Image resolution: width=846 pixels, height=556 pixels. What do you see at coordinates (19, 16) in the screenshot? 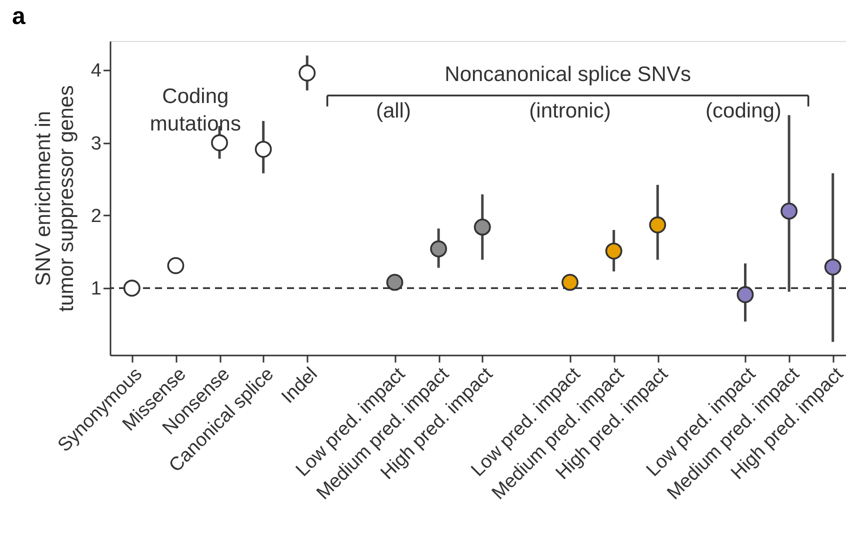
I see `chart-title: a` at bounding box center [19, 16].